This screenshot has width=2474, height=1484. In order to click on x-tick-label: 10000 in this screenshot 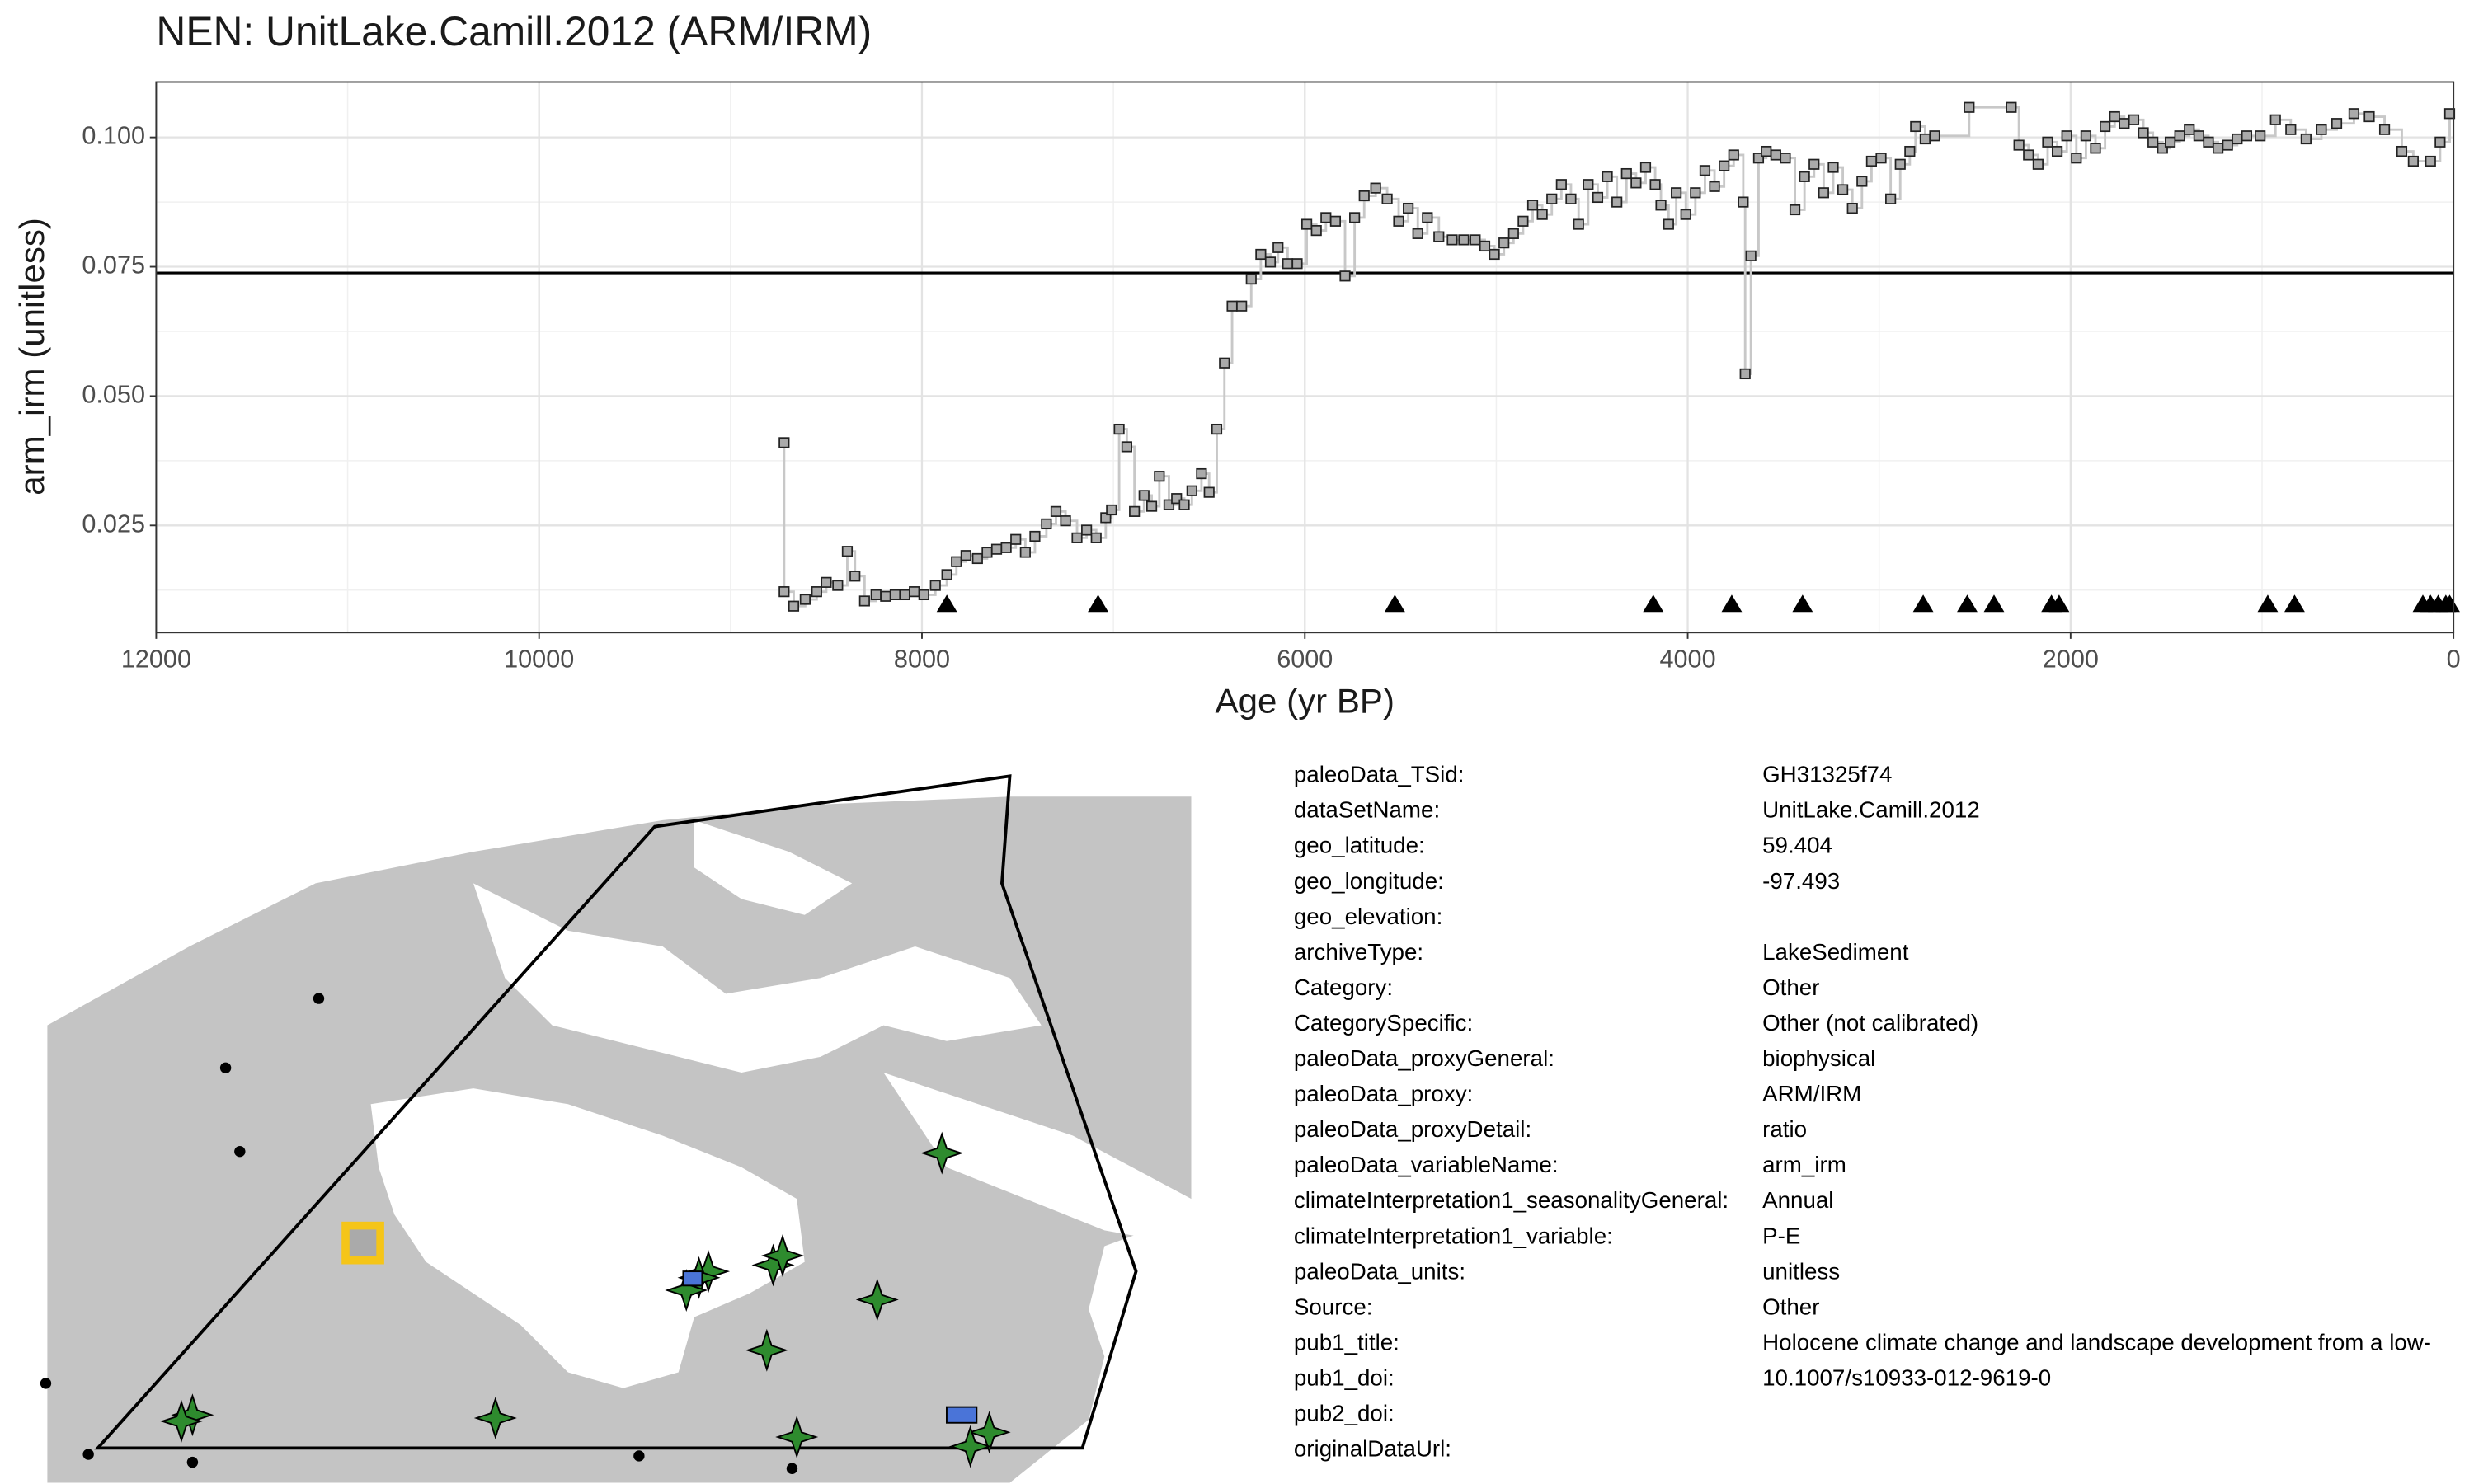, I will do `click(539, 660)`.